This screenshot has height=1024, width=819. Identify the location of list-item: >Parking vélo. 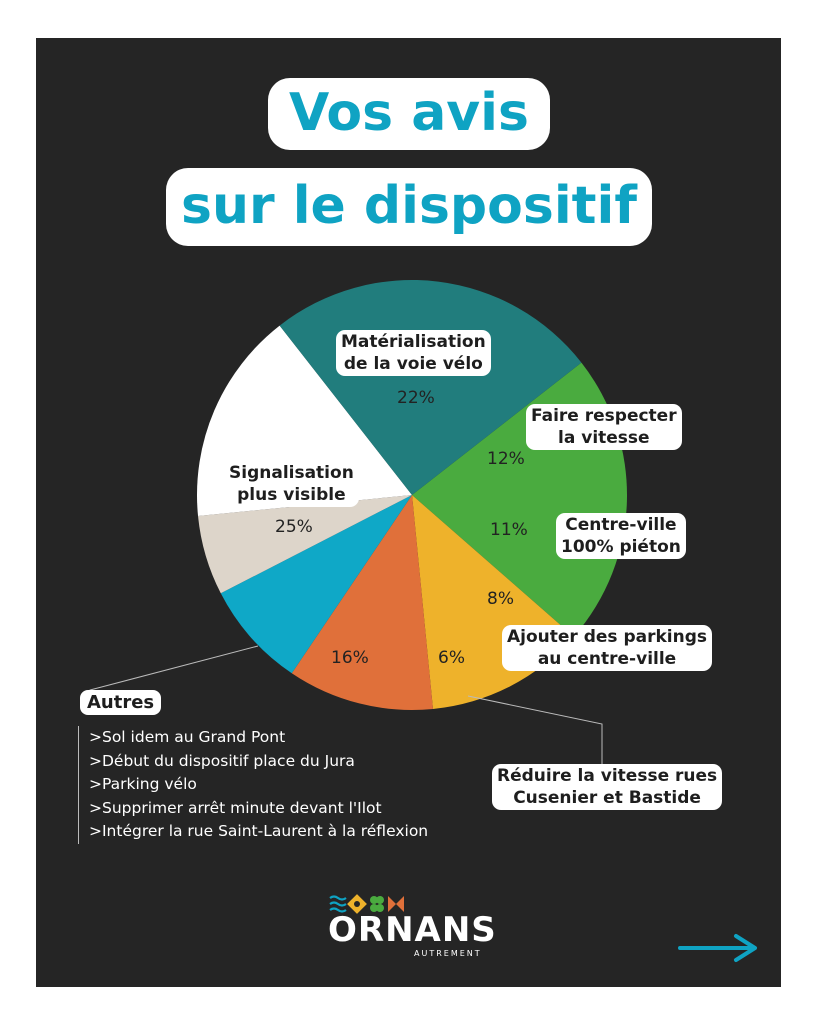
(143, 784).